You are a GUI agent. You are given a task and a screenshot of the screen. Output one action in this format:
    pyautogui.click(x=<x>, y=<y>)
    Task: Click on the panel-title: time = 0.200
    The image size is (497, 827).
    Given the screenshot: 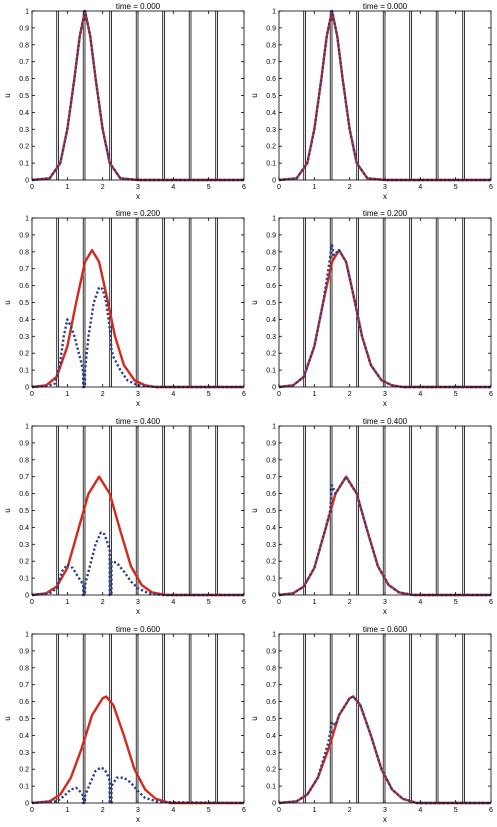 What is the action you would take?
    pyautogui.click(x=138, y=213)
    